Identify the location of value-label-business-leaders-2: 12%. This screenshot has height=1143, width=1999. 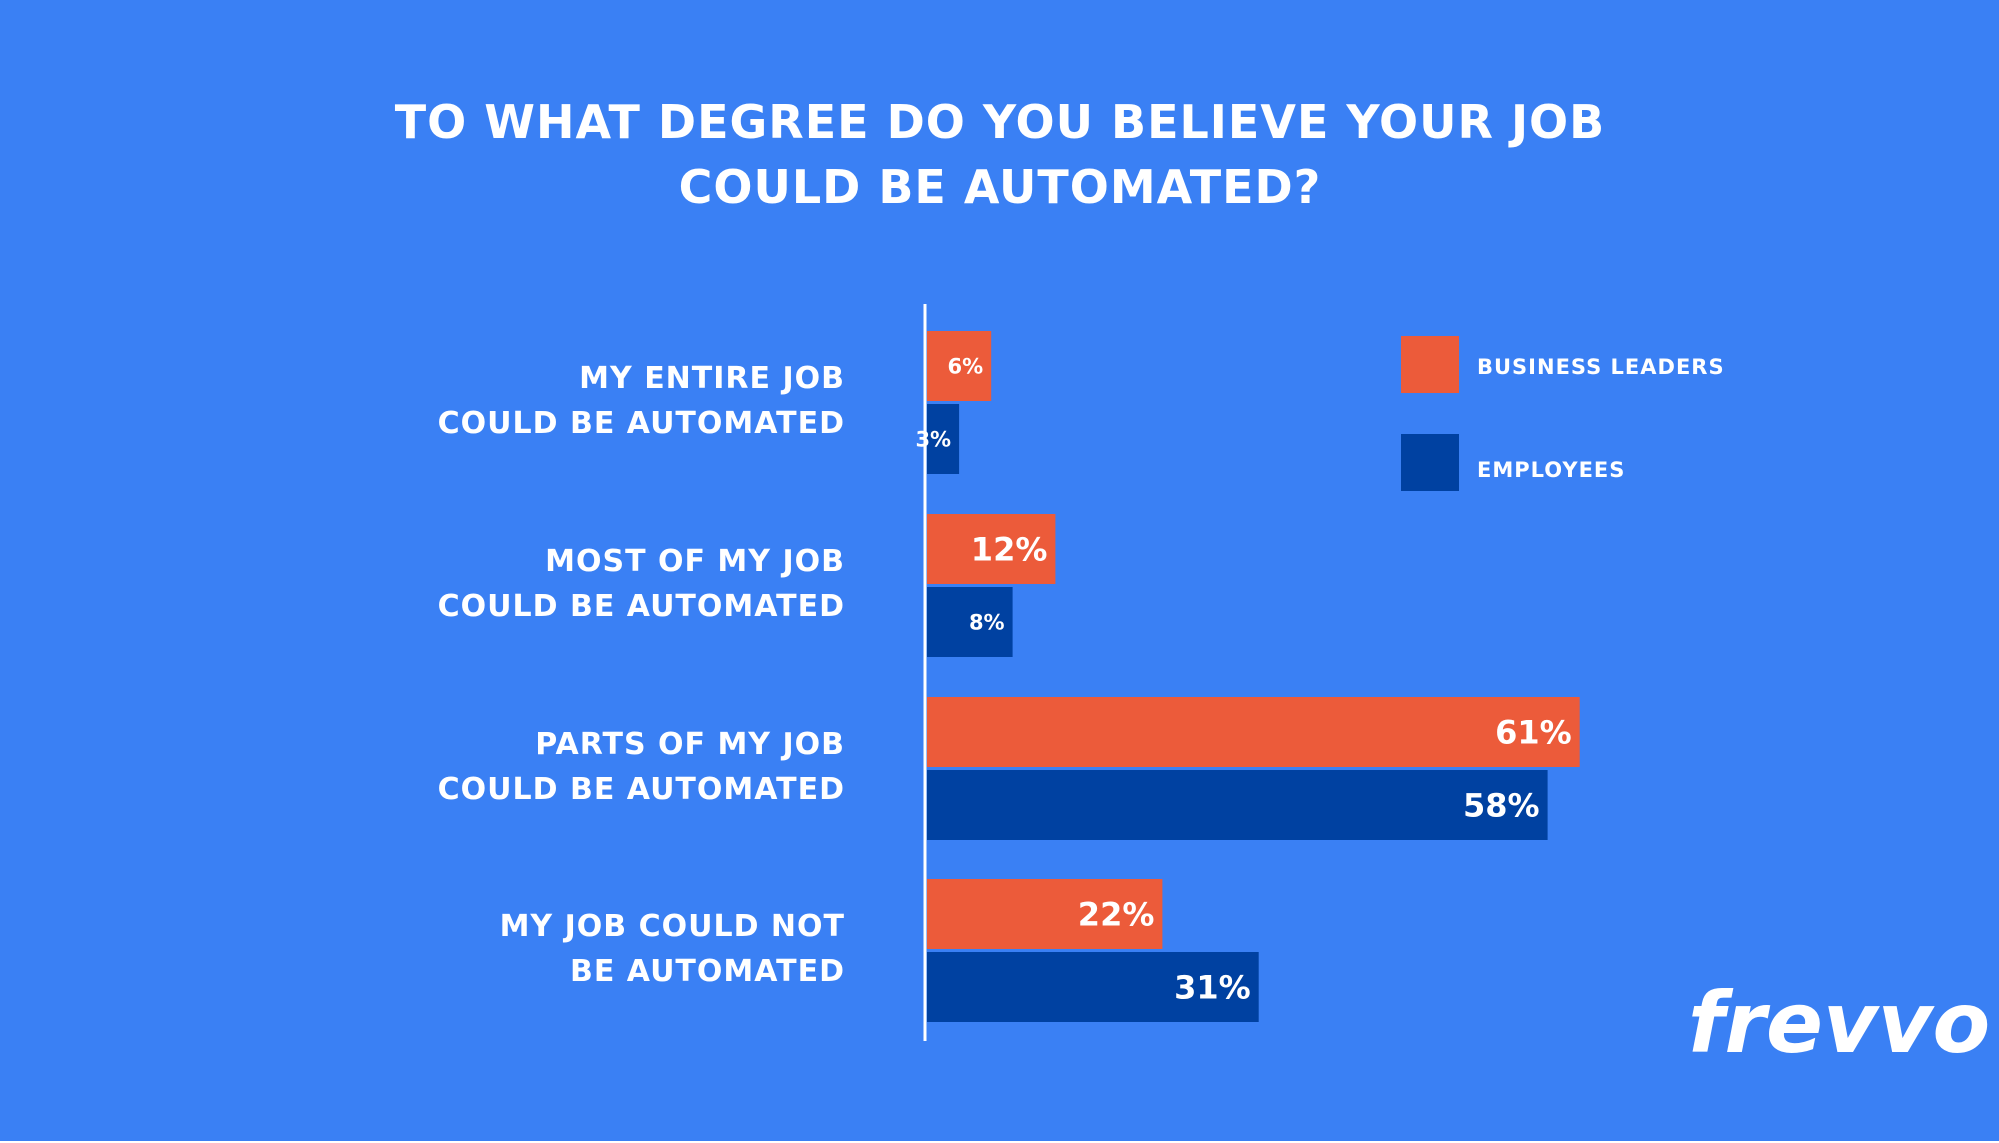
(1009, 550).